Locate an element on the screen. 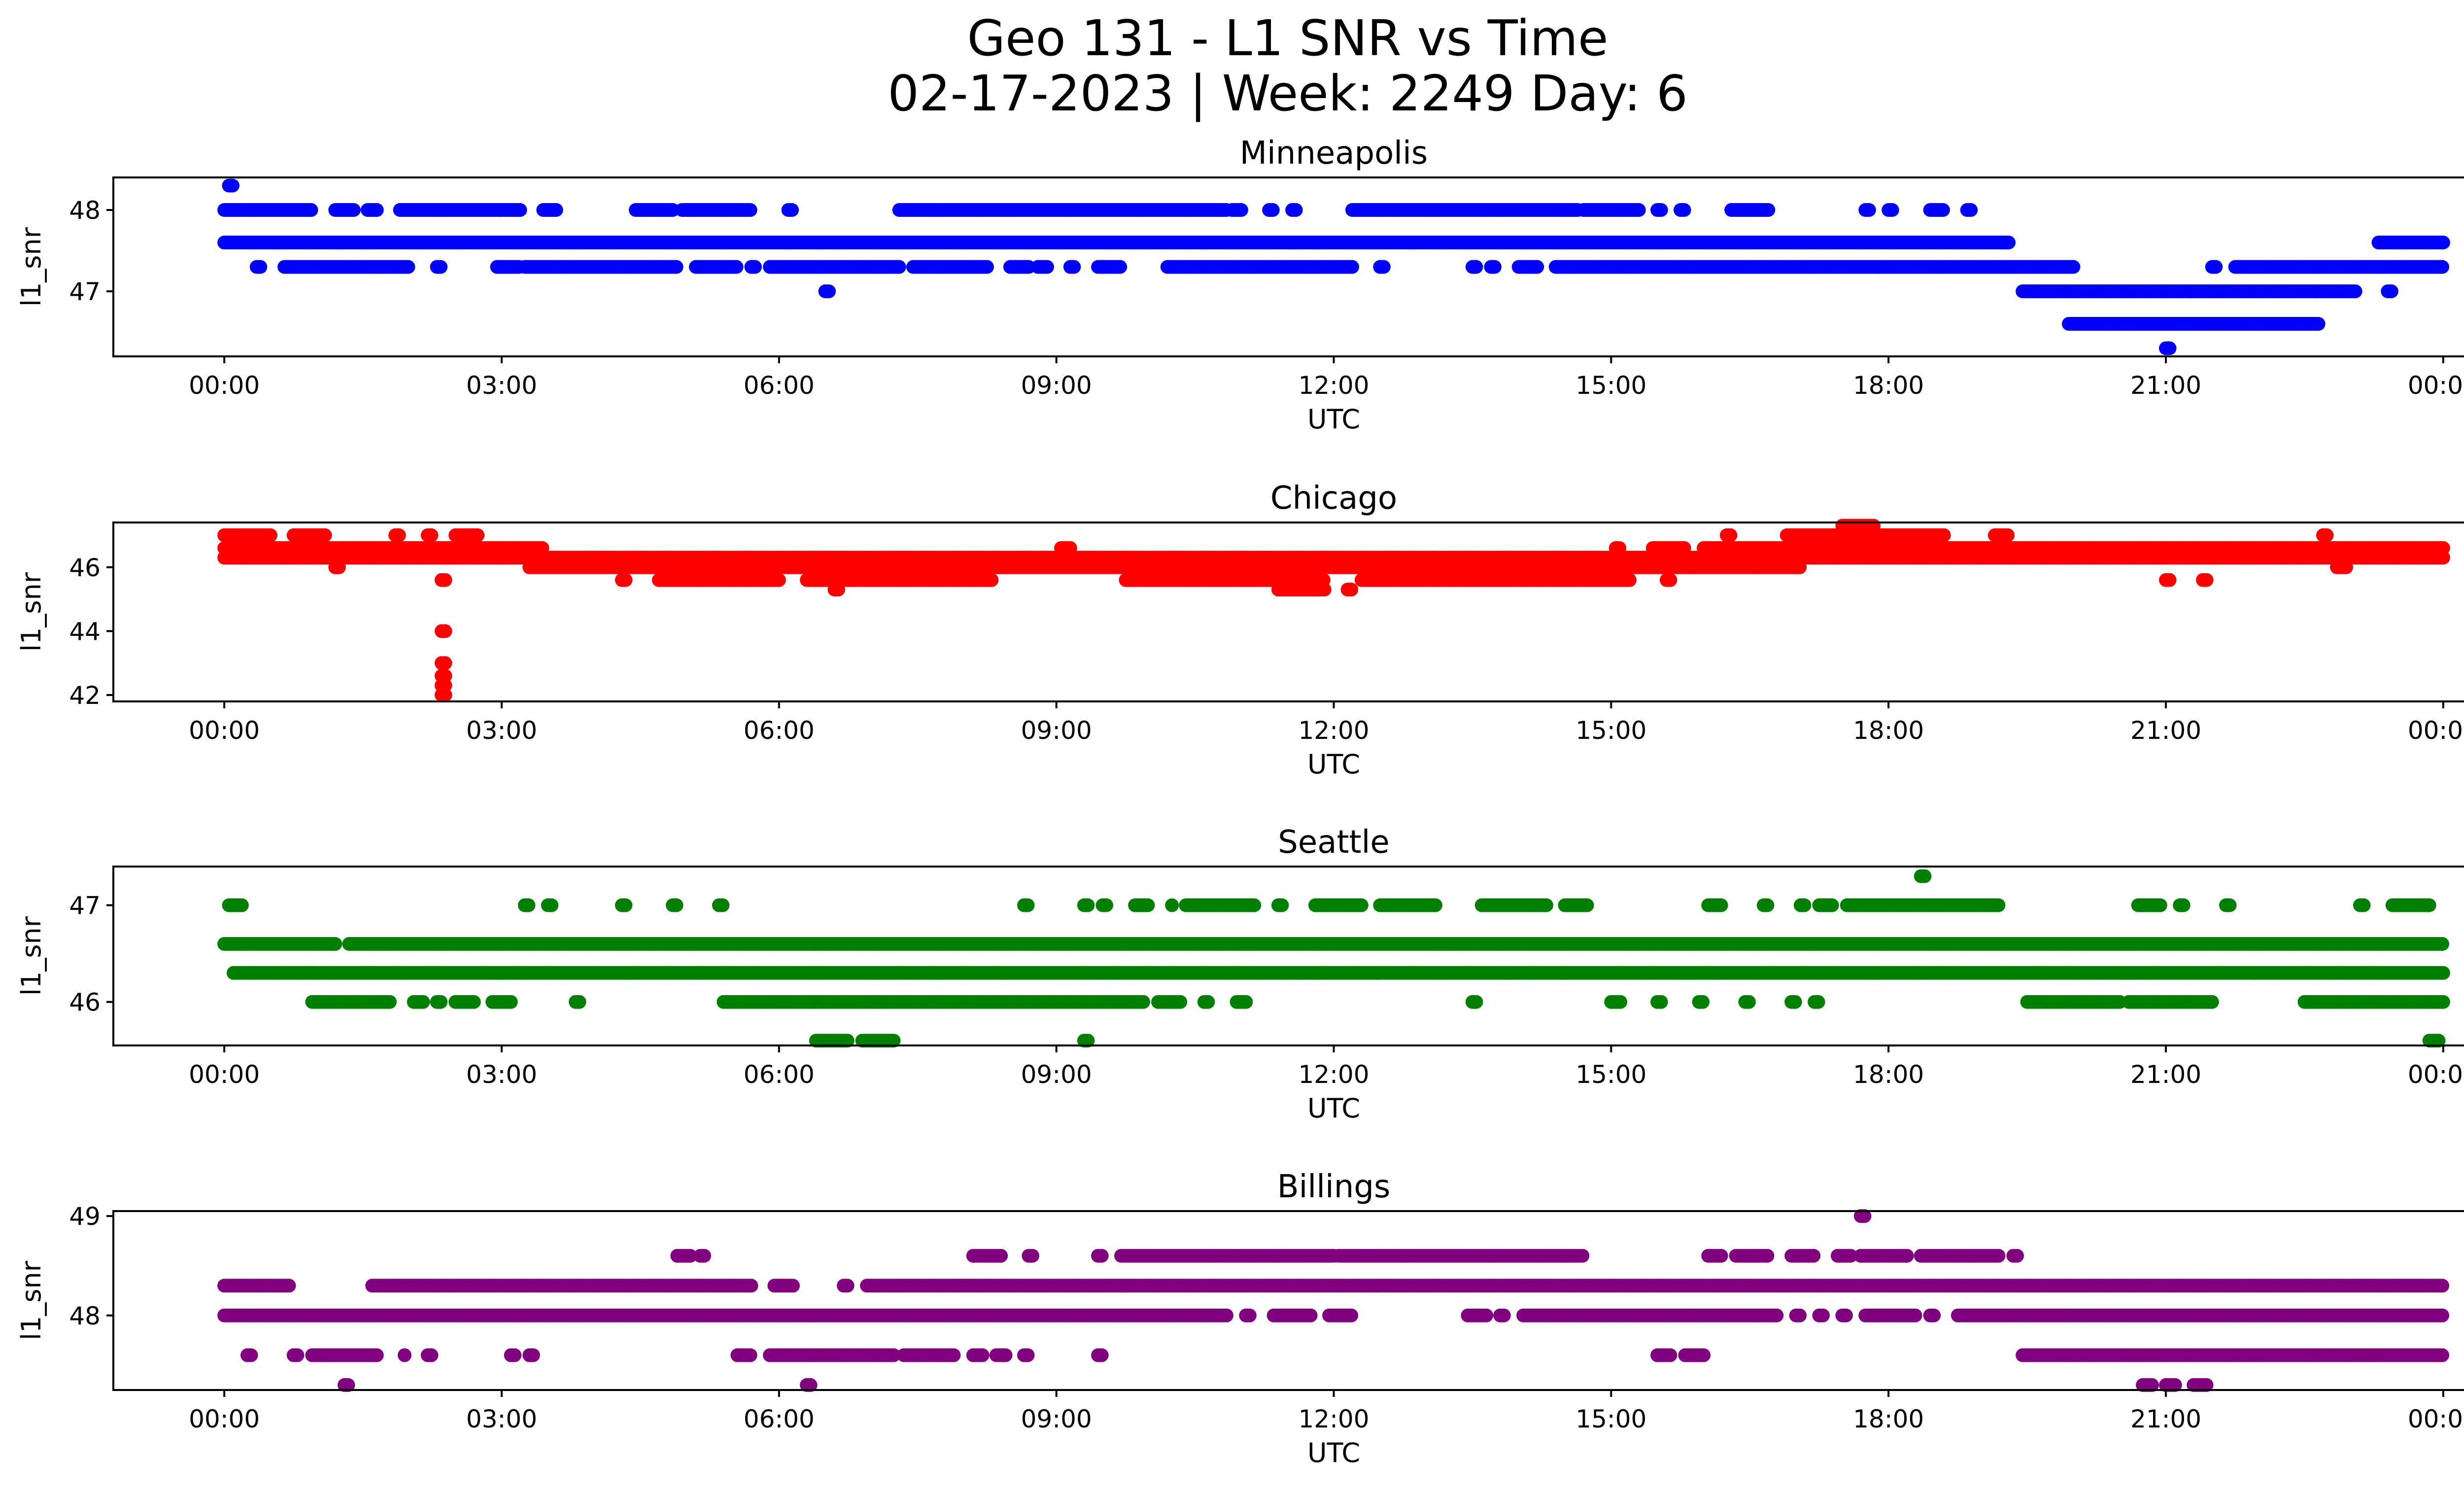 The width and height of the screenshot is (2464, 1495). x-tick-label: 18:00 is located at coordinates (1888, 385).